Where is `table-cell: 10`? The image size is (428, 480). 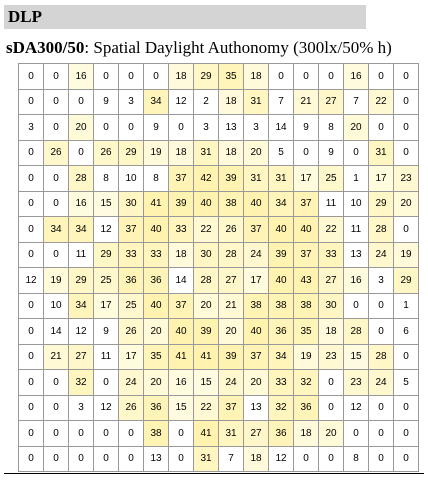 table-cell: 10 is located at coordinates (356, 203).